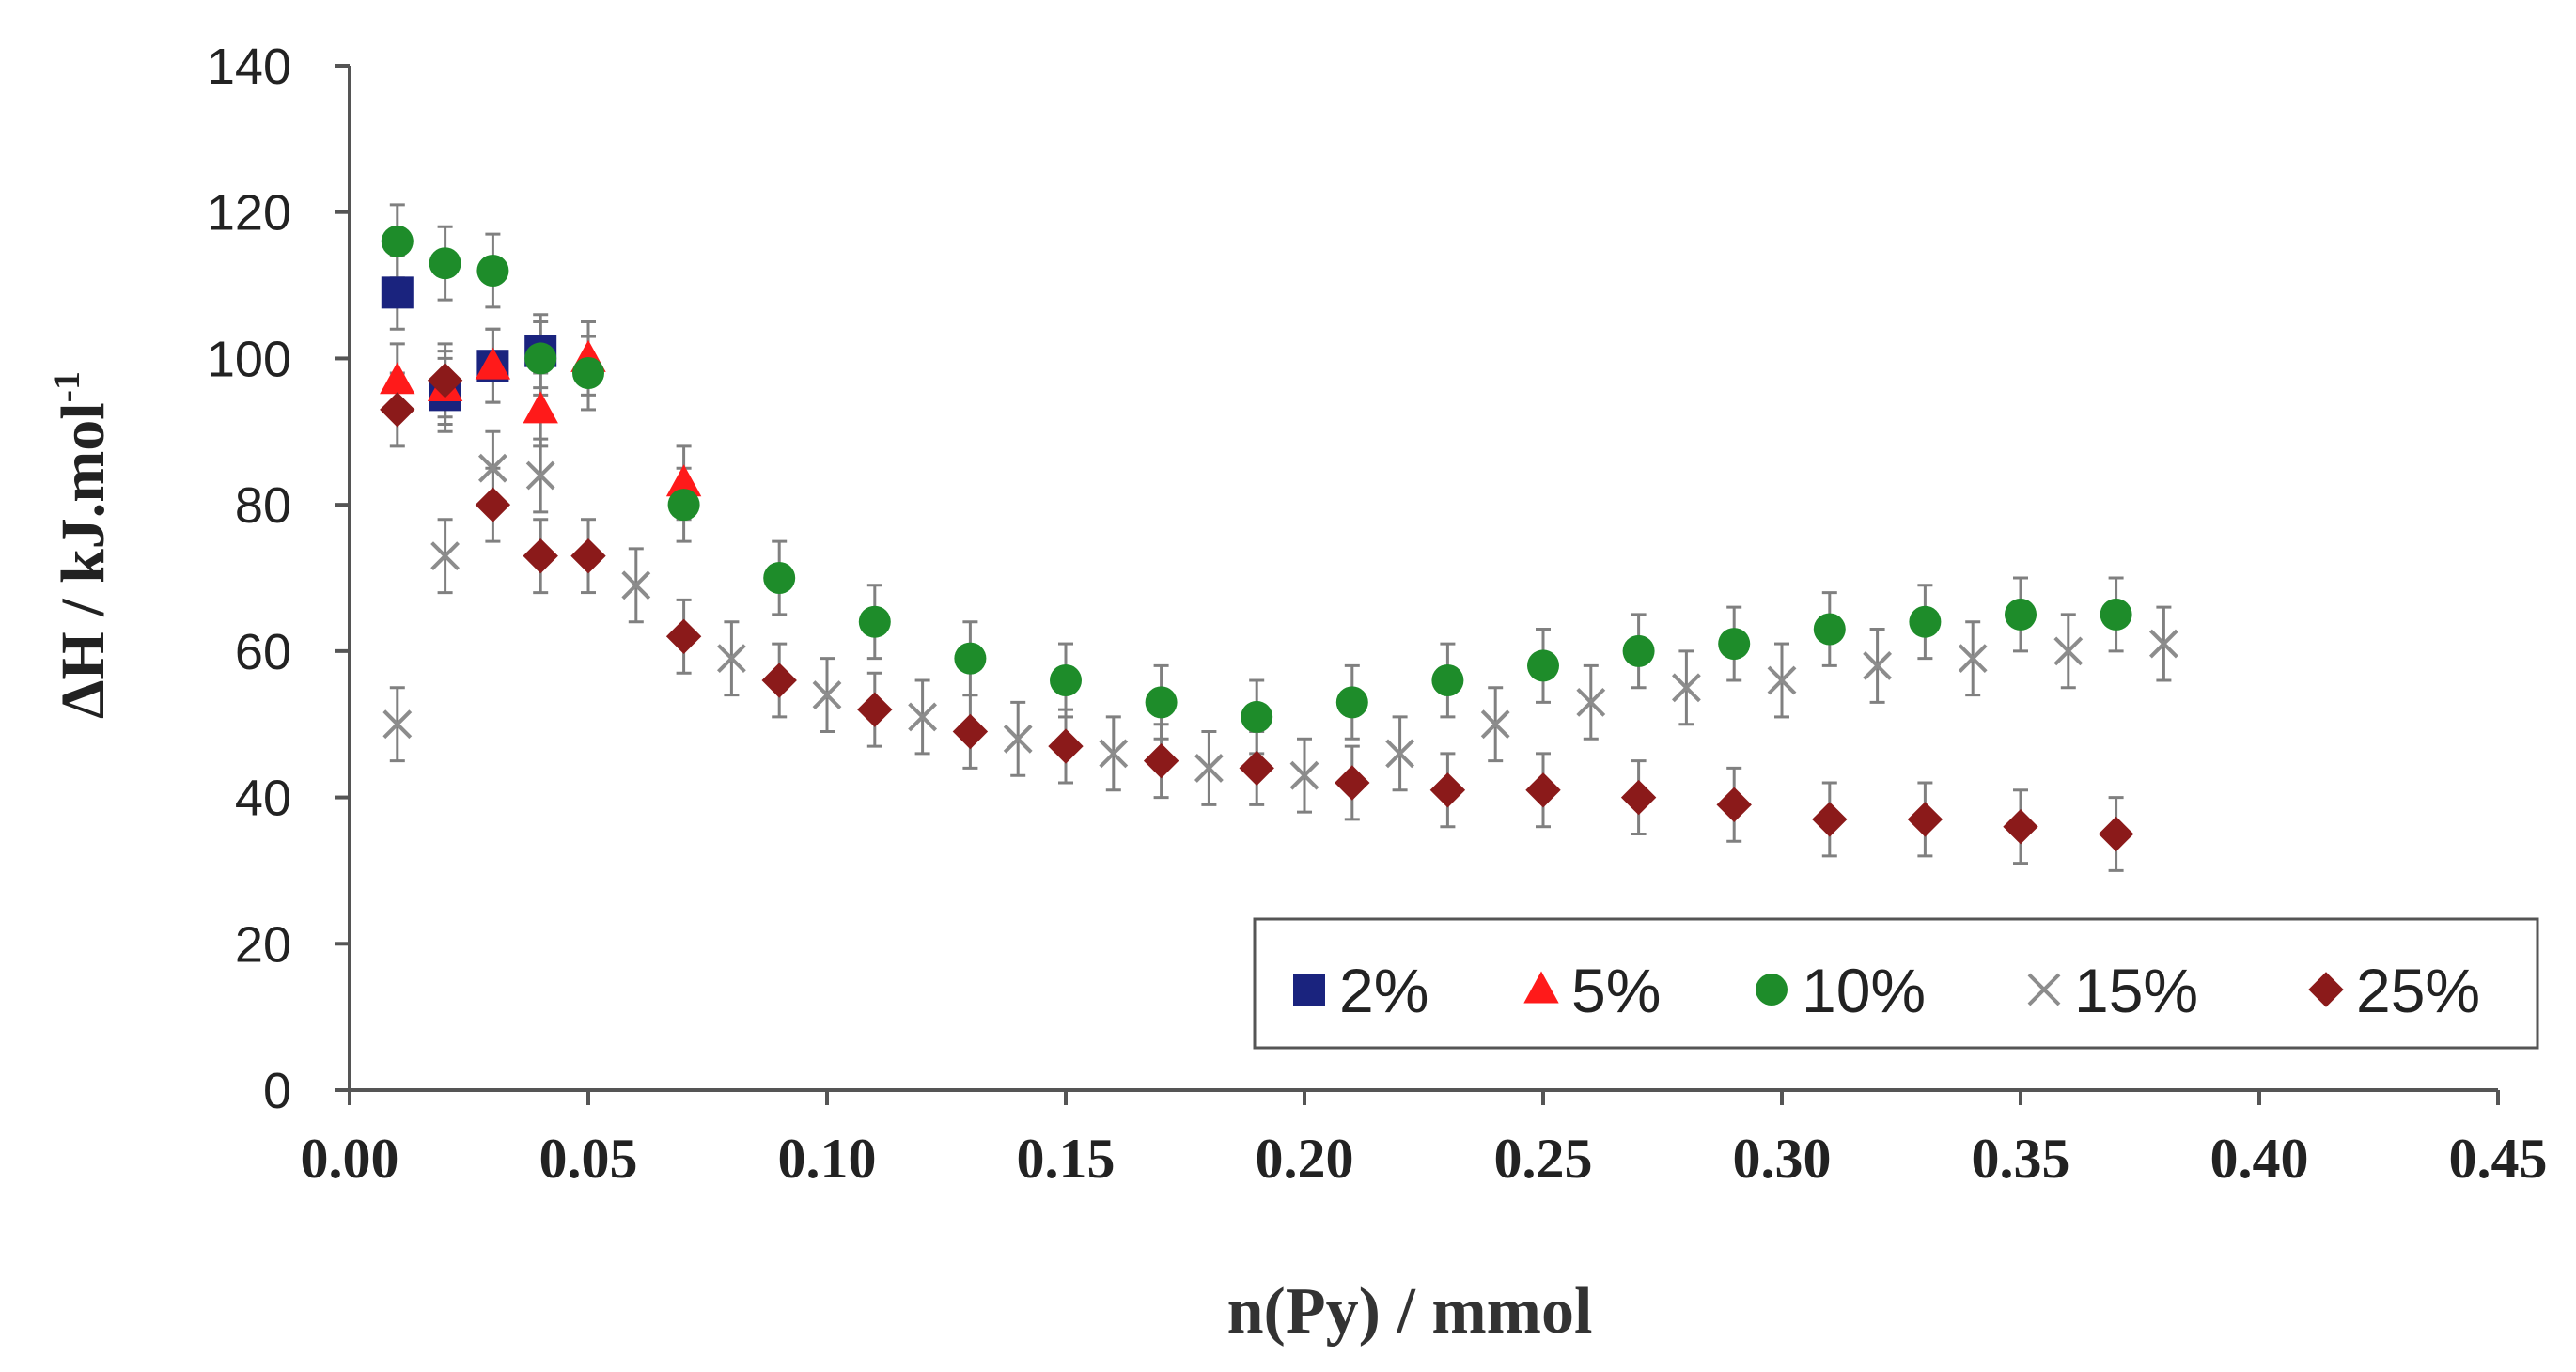 The image size is (2576, 1372). What do you see at coordinates (350, 1159) in the screenshot?
I see `x-tick-label: 0.00` at bounding box center [350, 1159].